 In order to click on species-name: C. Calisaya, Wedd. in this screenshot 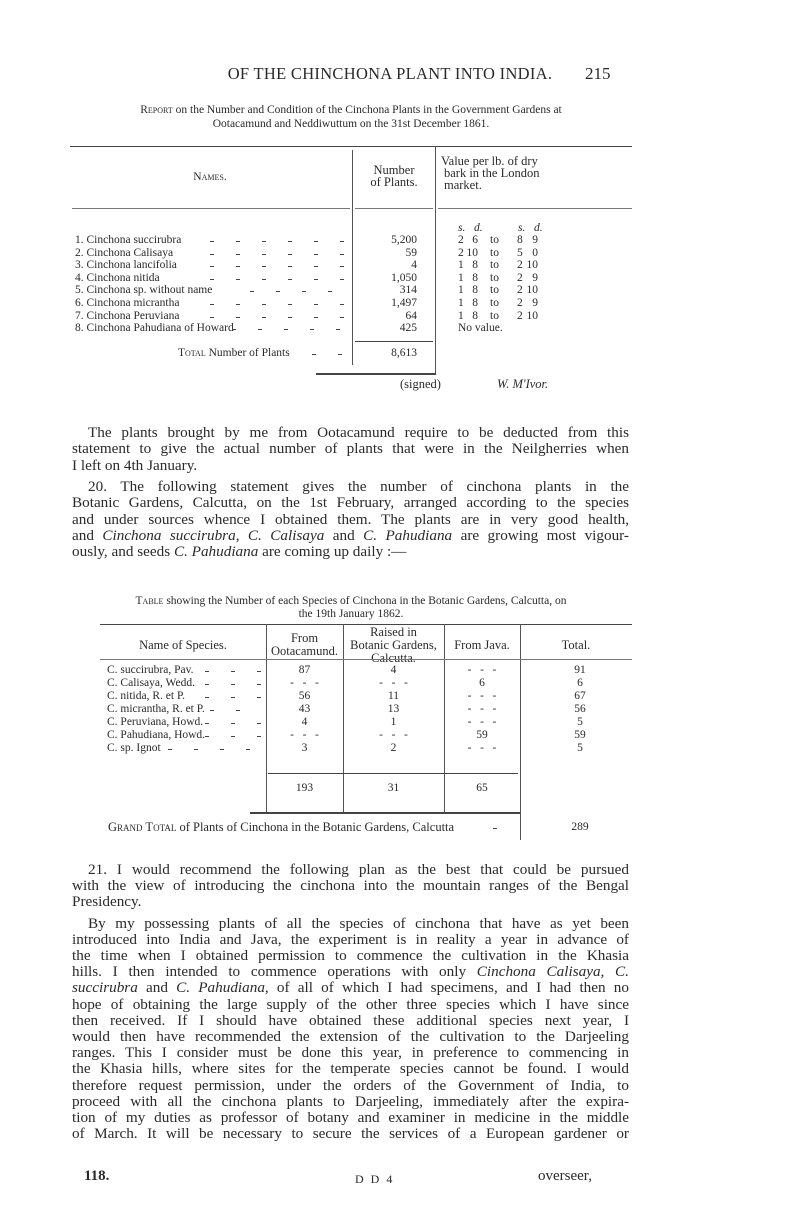, I will do `click(151, 683)`.